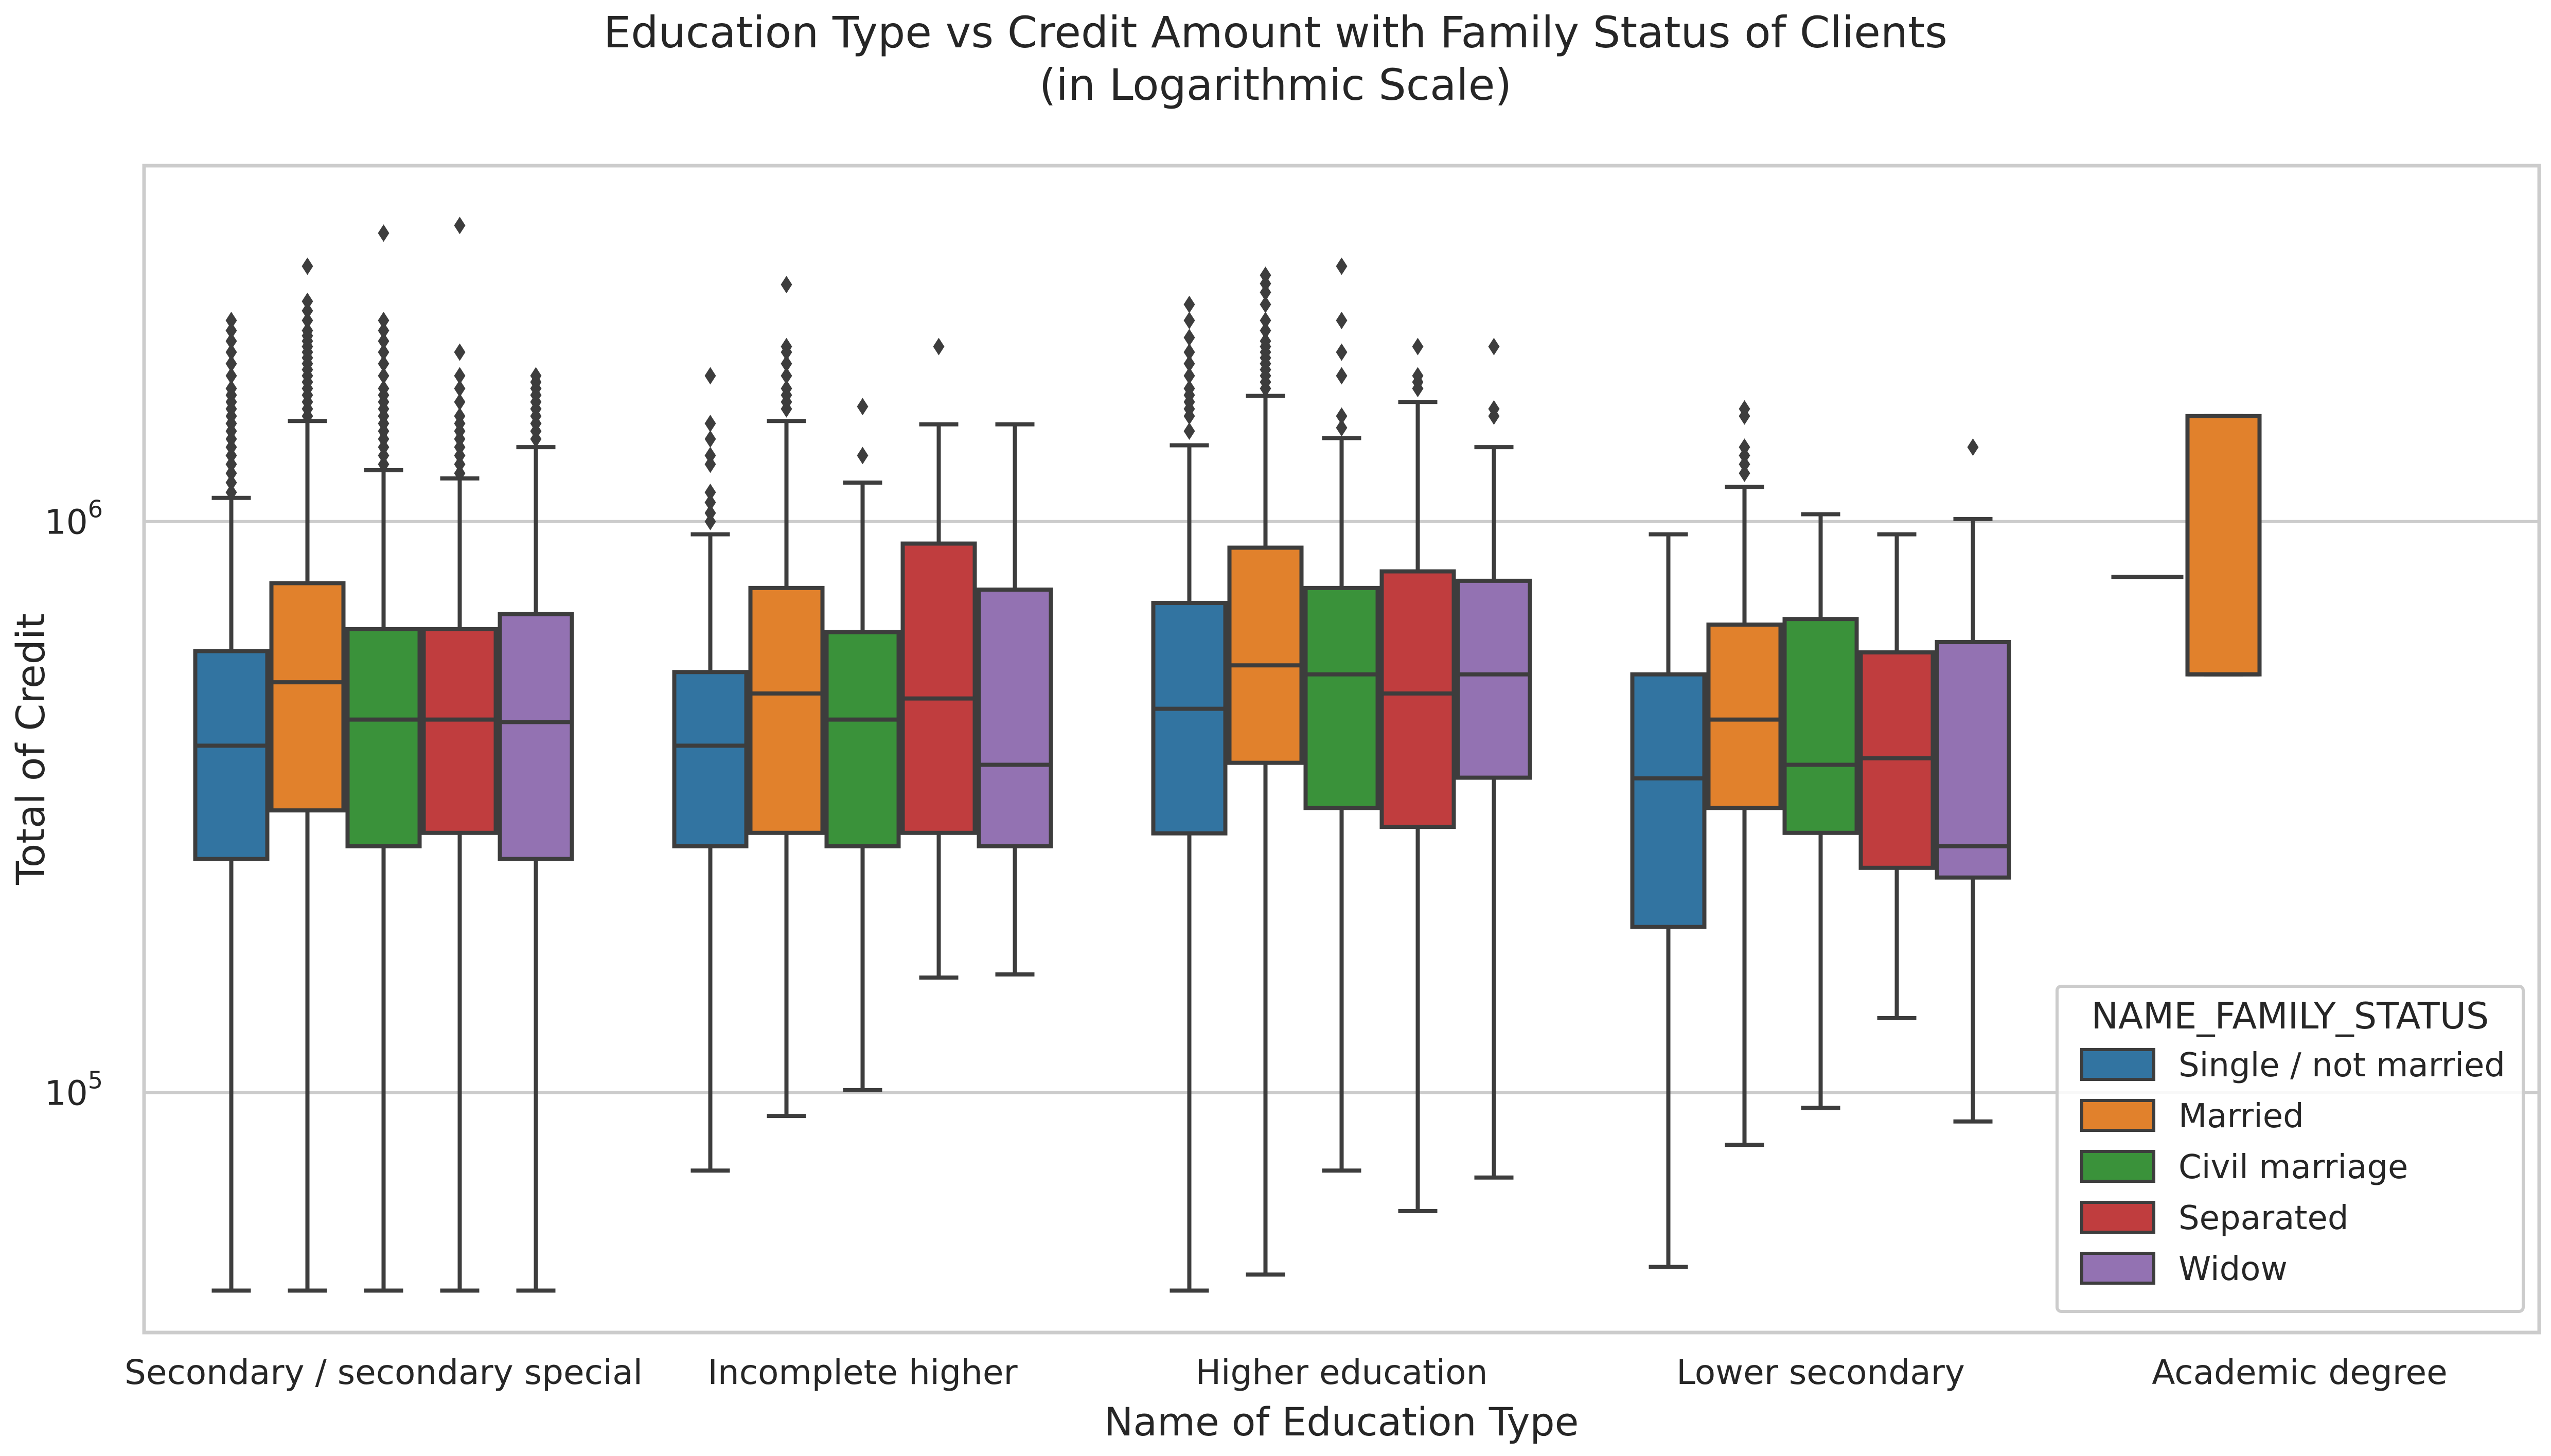  I want to click on x-axis-label: Name of Education Type, so click(1342, 1422).